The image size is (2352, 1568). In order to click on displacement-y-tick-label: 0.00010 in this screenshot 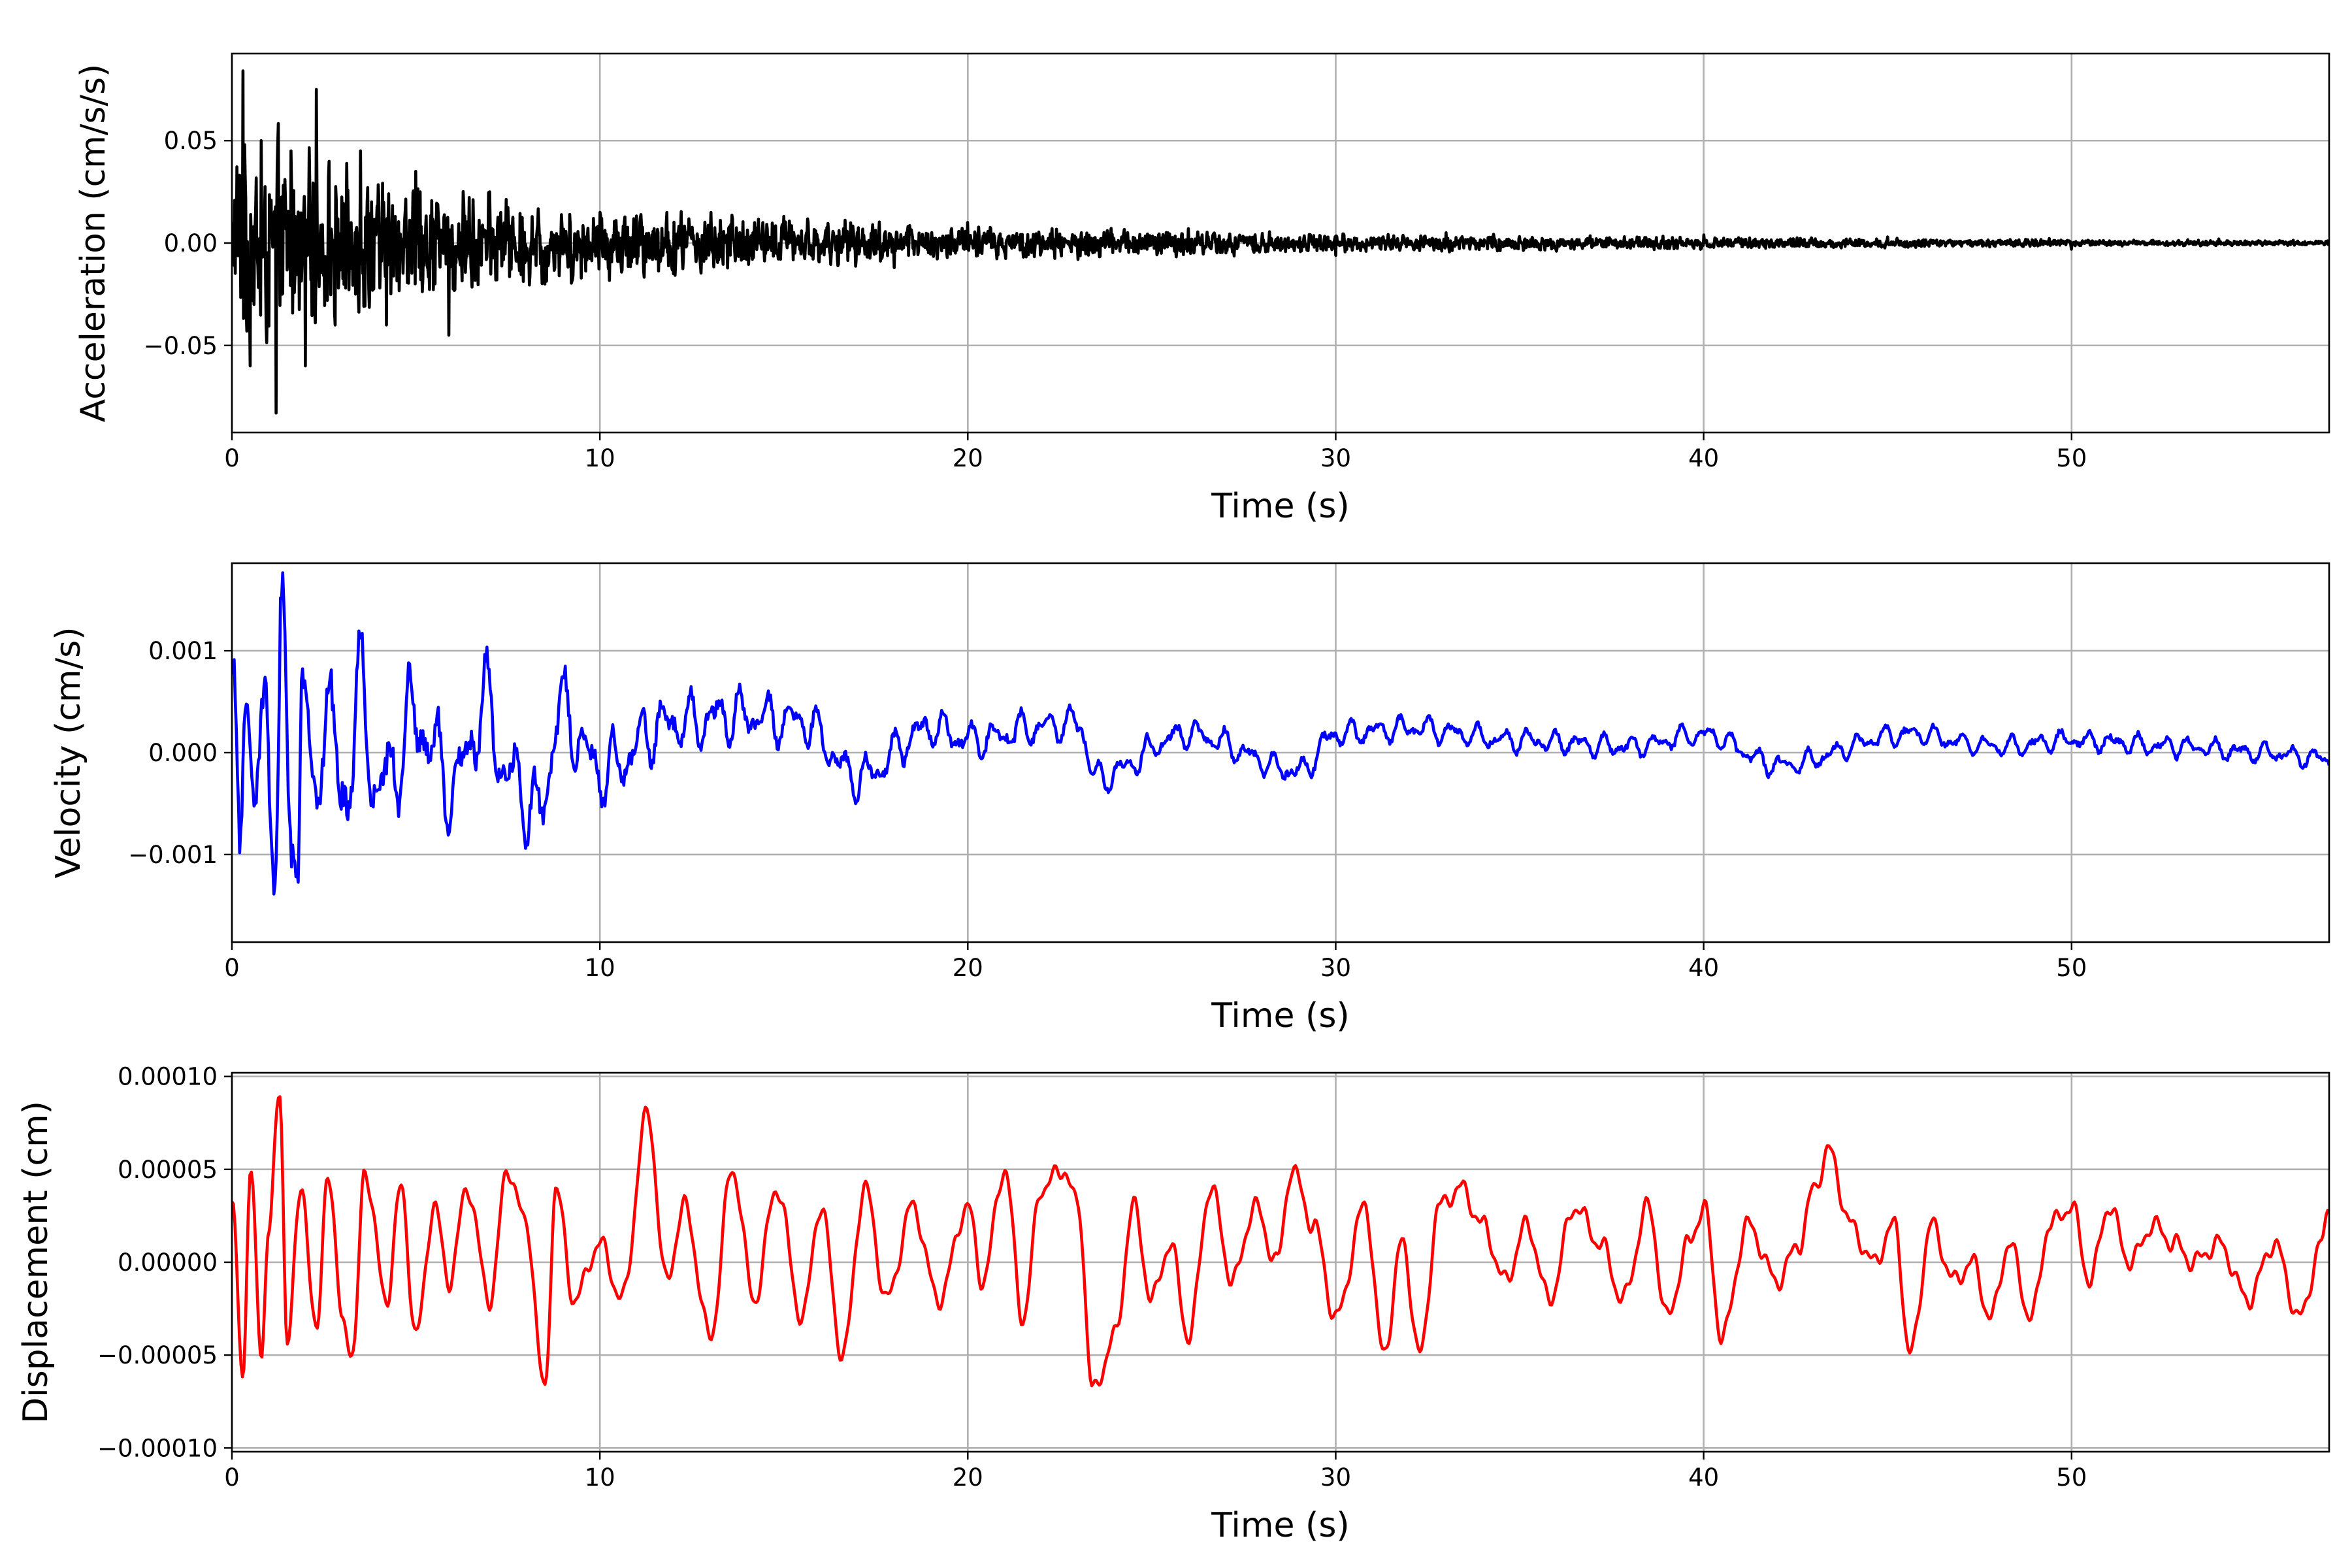, I will do `click(168, 1077)`.